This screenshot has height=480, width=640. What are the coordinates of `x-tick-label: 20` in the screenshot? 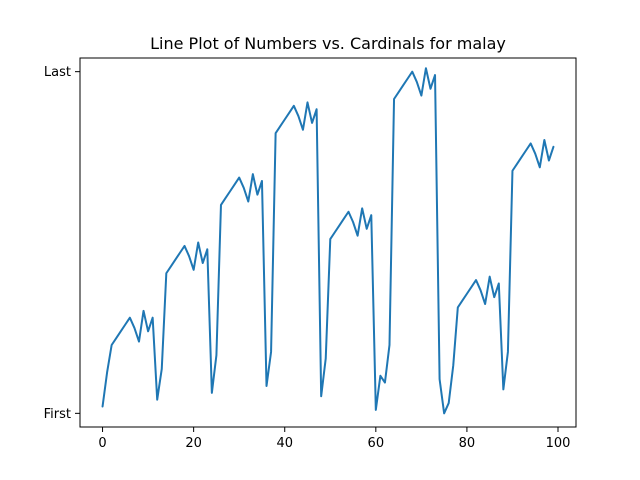 It's located at (193, 443).